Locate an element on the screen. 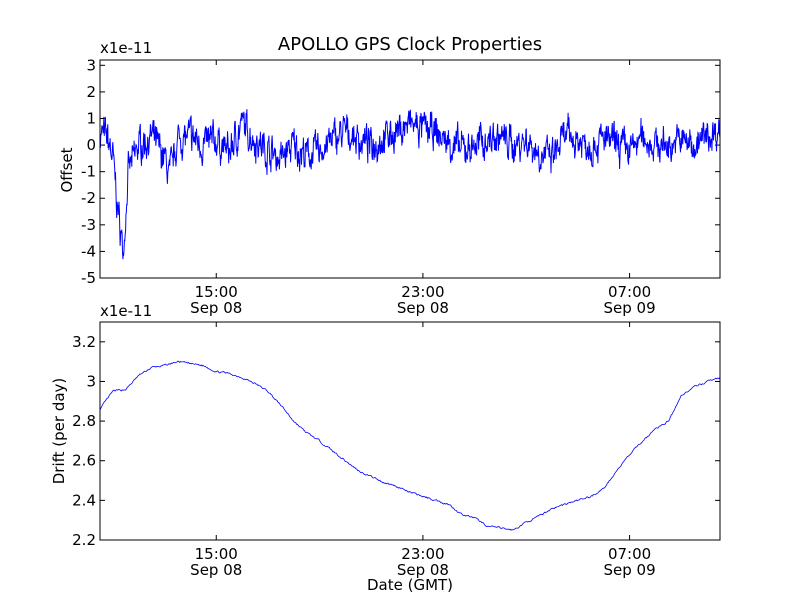 The width and height of the screenshot is (800, 600). chart-title: APOLLO GPS Clock Properties is located at coordinates (410, 44).